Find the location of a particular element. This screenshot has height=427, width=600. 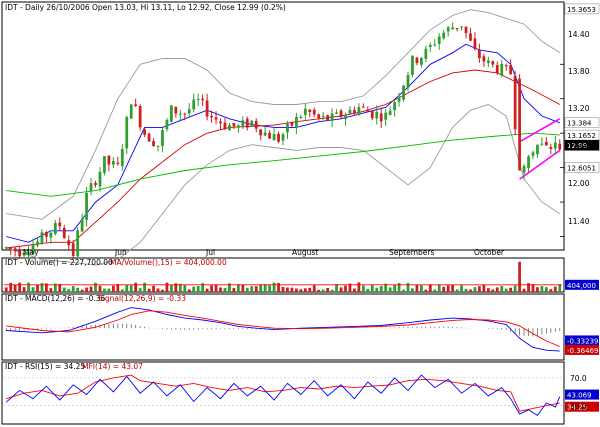

price-badge-label: 15.3653 is located at coordinates (581, 10).